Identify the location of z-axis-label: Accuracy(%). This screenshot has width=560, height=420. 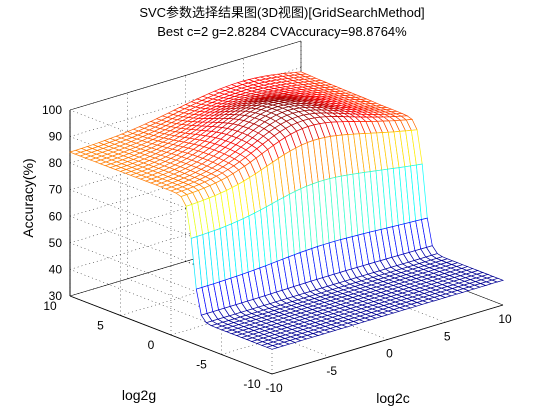
(28, 197).